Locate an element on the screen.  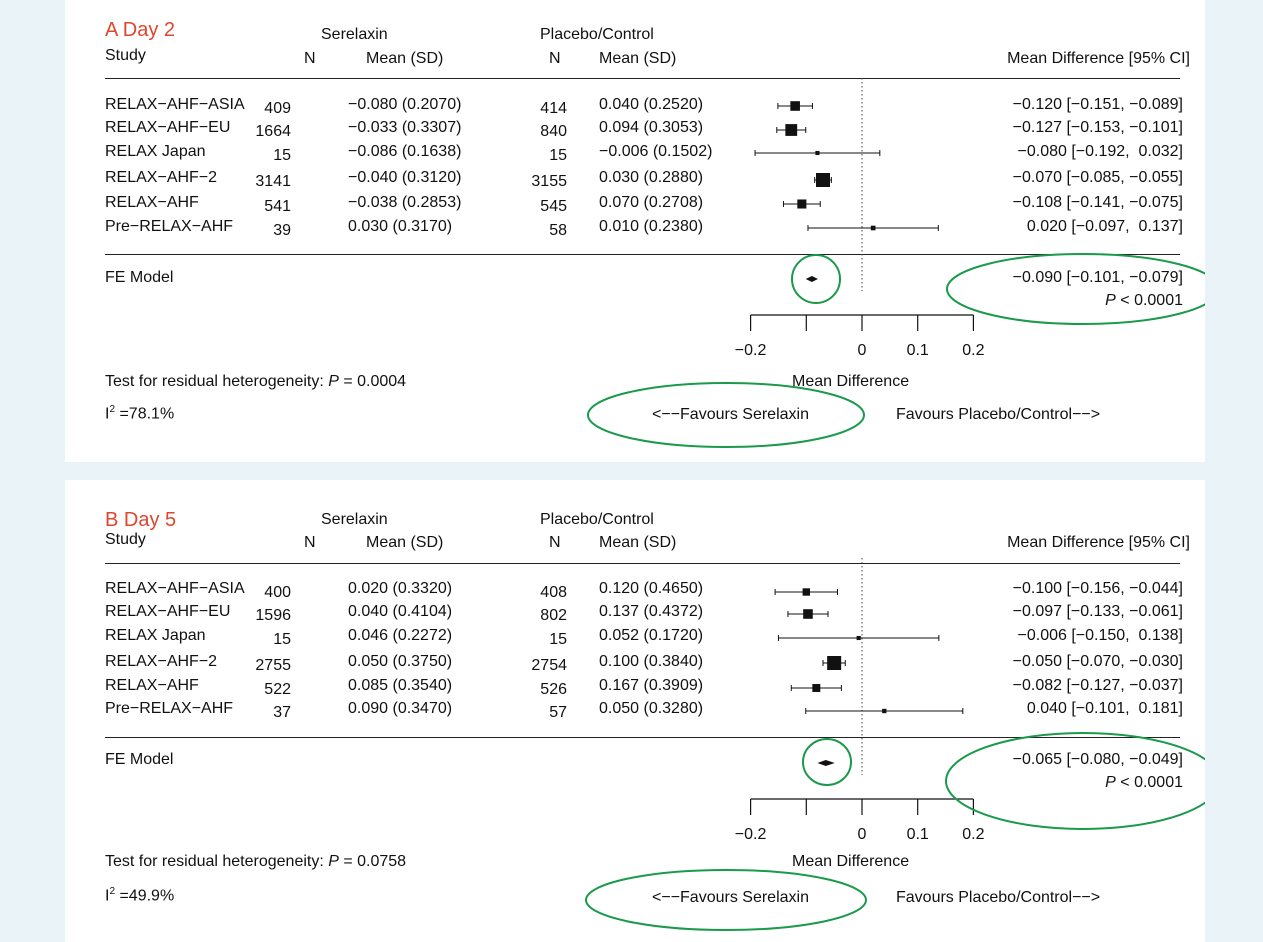
favours-placebo: Favours Placebo/Control−−> is located at coordinates (998, 897).